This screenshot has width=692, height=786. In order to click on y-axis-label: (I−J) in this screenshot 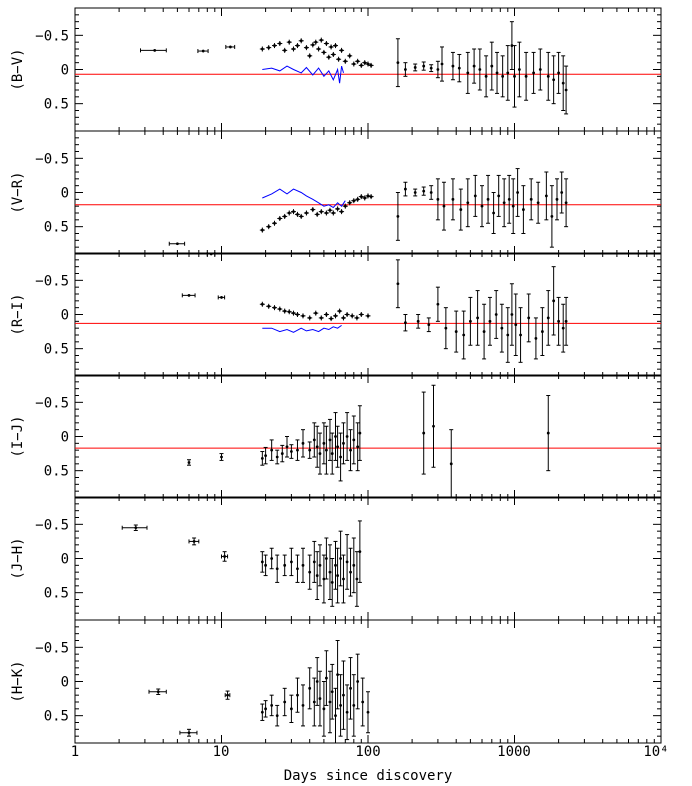, I will do `click(18, 436)`.